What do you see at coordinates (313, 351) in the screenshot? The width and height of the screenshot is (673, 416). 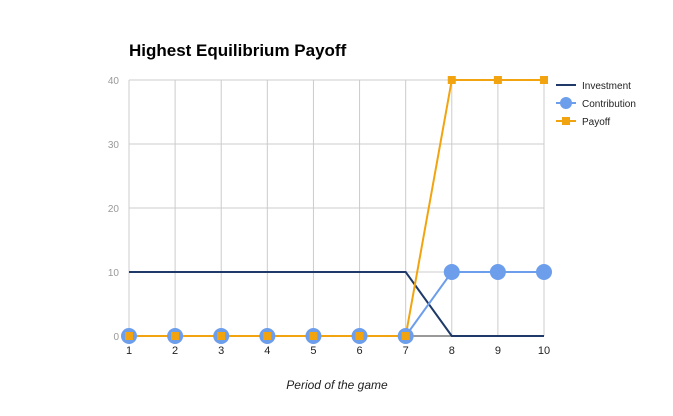 I see `x-tick-label: 5` at bounding box center [313, 351].